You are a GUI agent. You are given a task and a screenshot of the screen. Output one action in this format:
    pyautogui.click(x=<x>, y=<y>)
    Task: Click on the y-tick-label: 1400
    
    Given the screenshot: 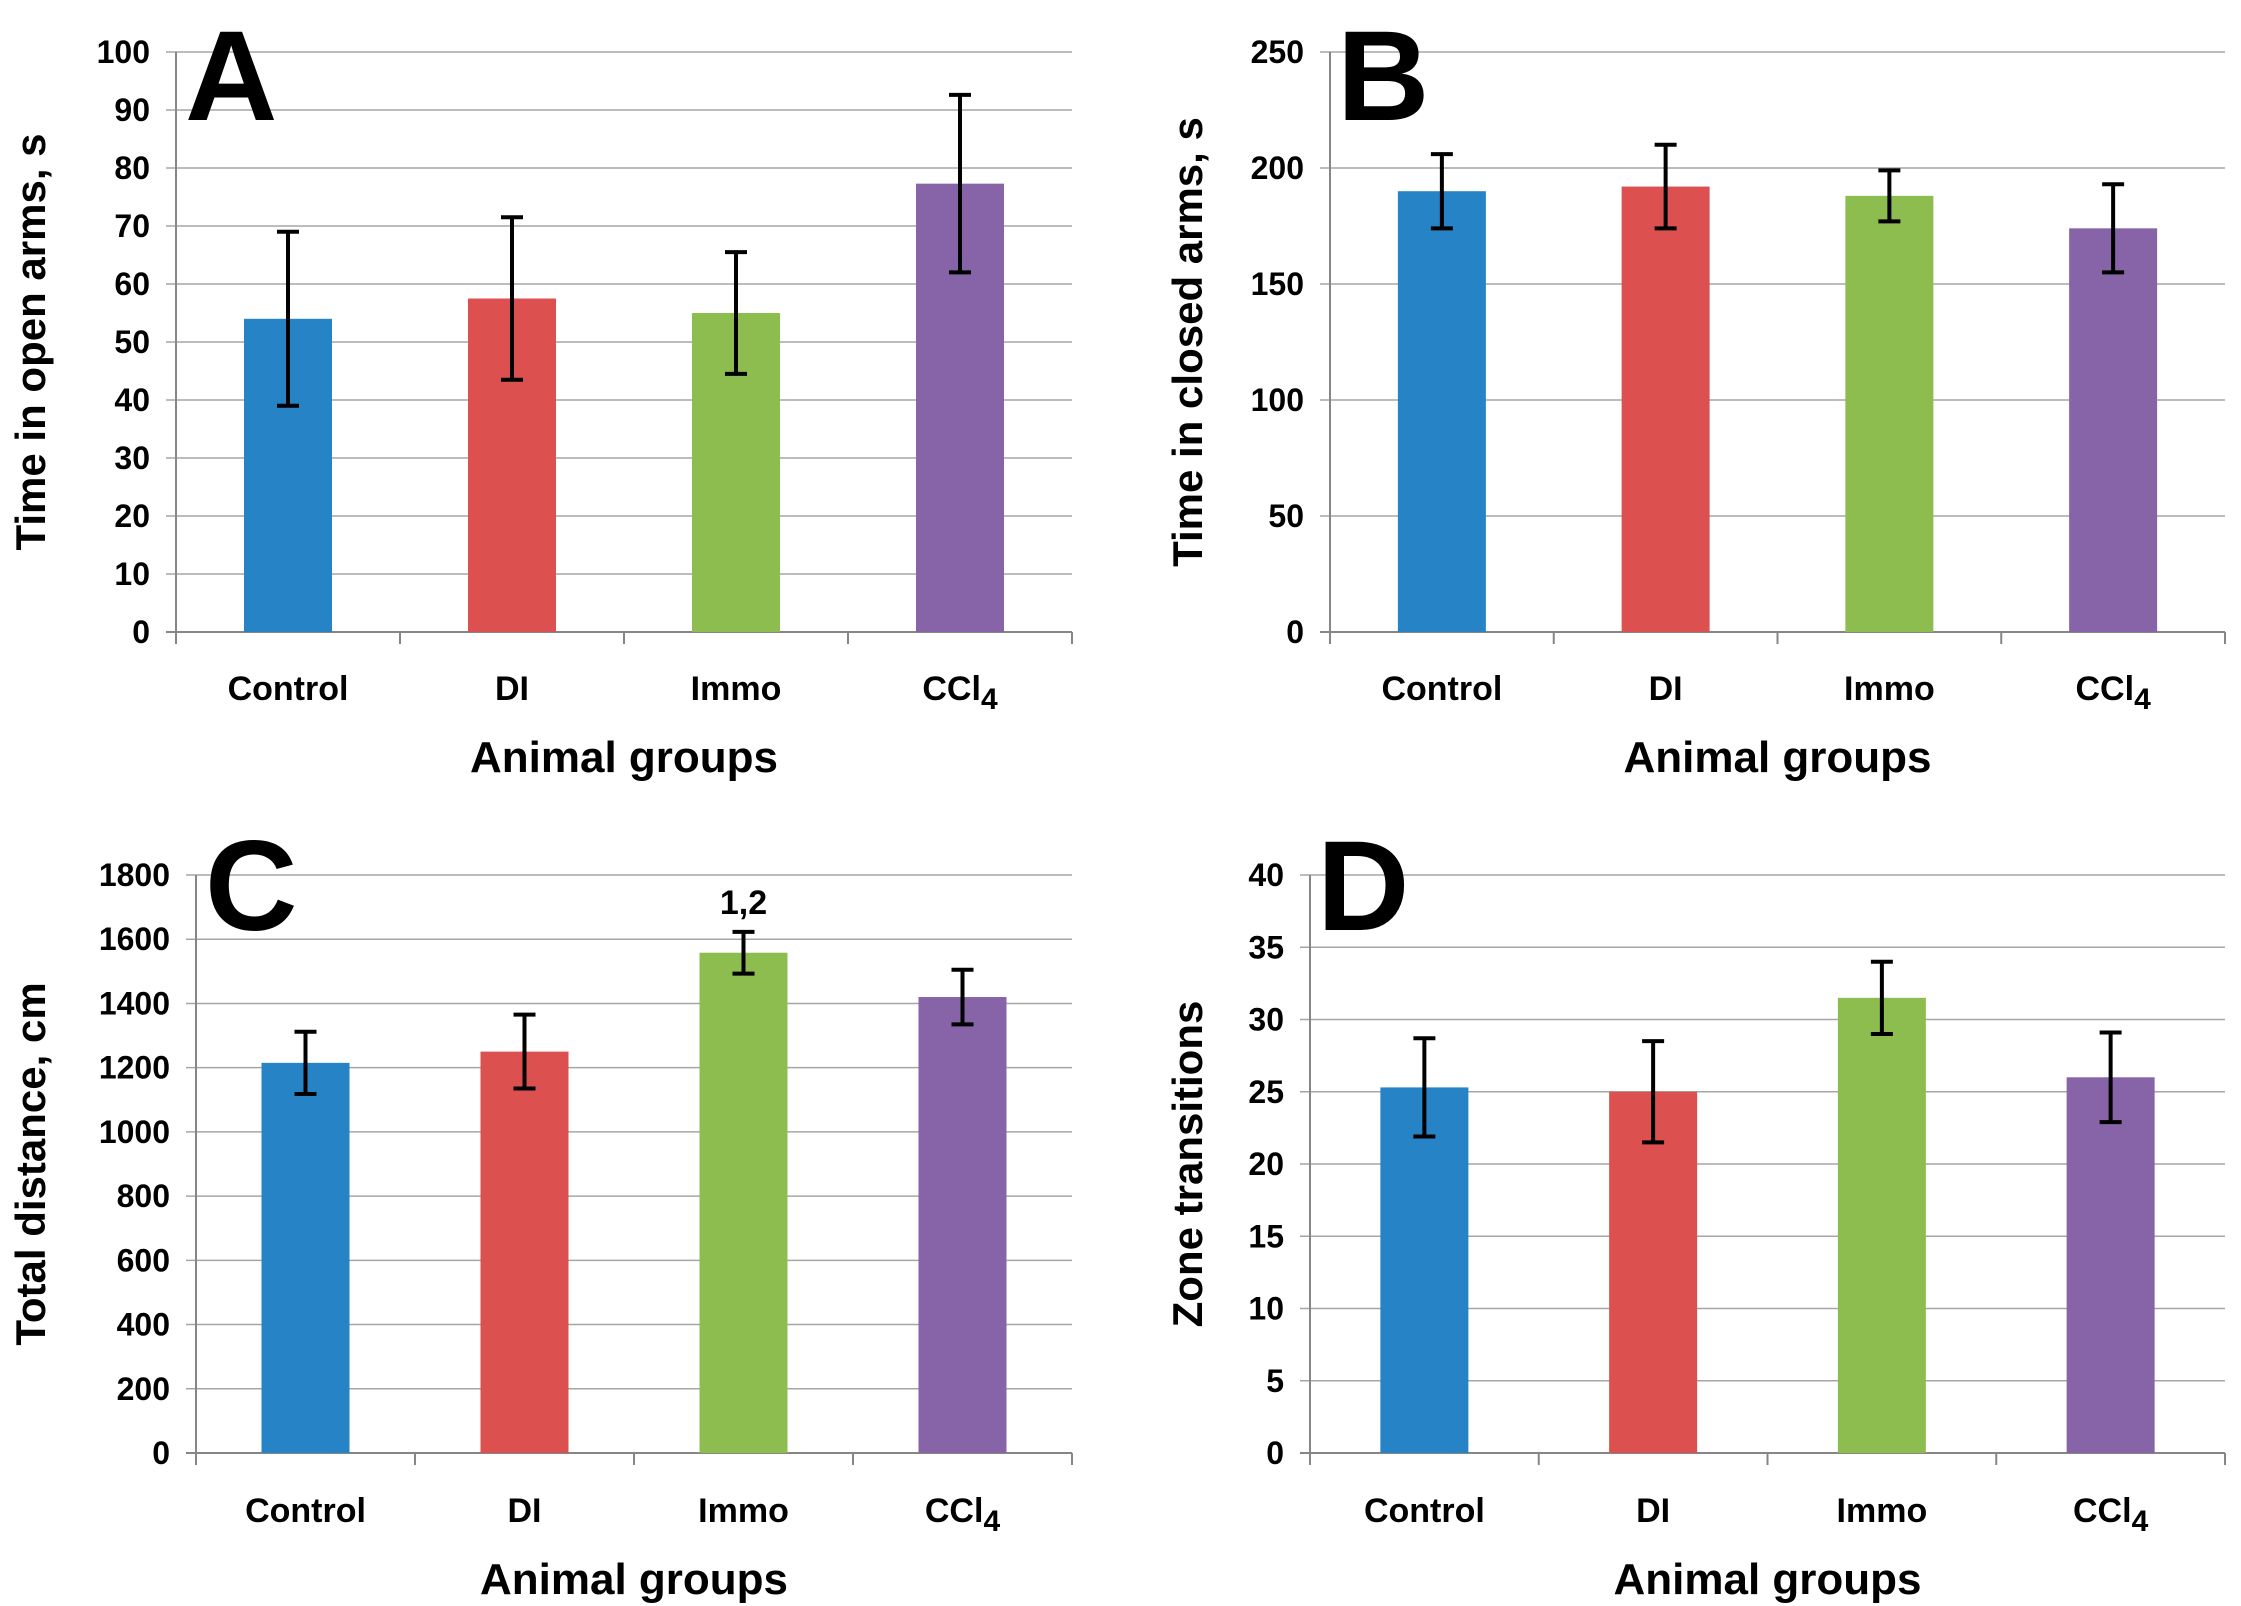 What is the action you would take?
    pyautogui.click(x=134, y=1003)
    